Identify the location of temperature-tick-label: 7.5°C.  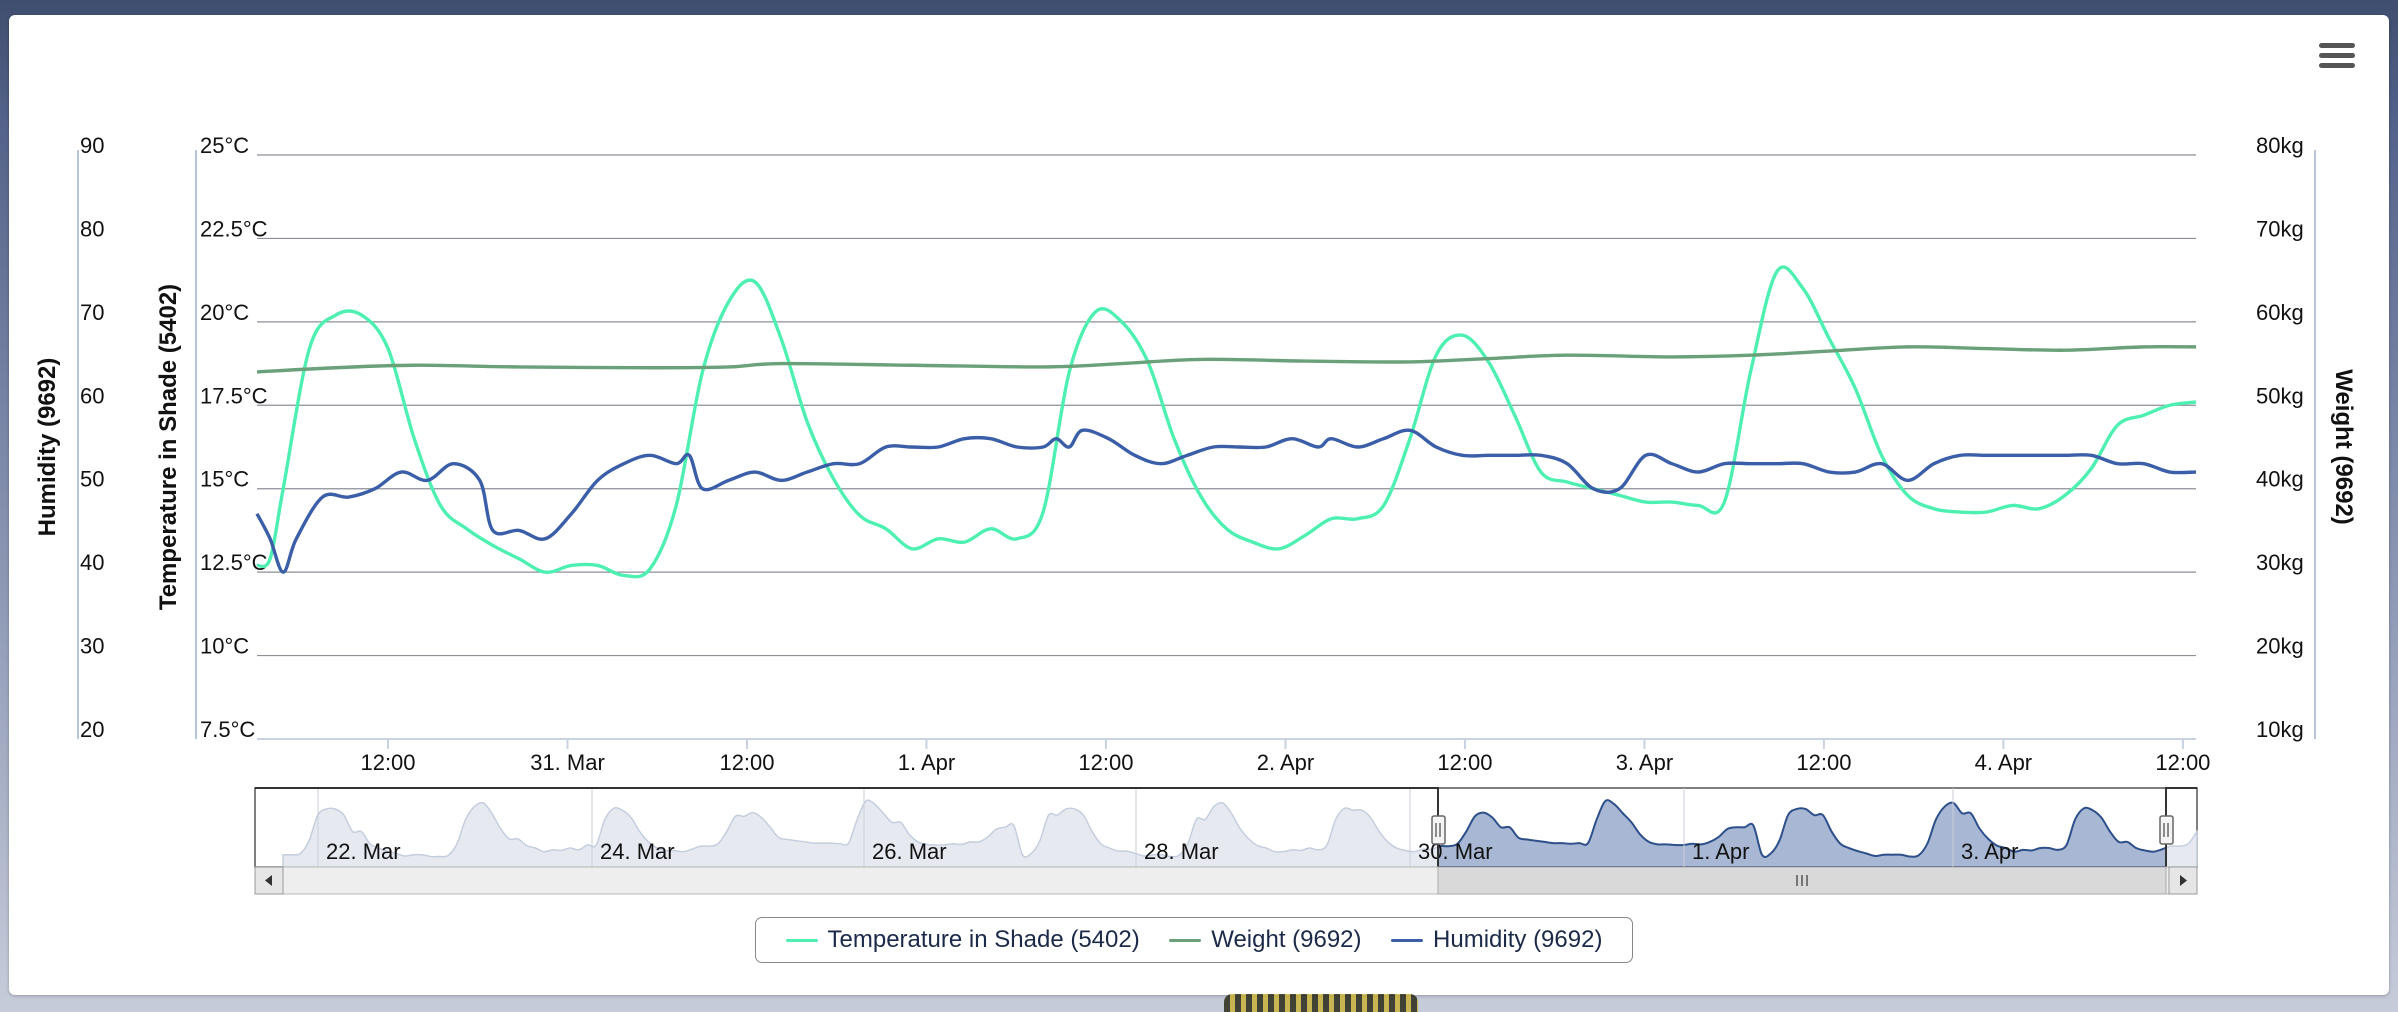
(227, 729).